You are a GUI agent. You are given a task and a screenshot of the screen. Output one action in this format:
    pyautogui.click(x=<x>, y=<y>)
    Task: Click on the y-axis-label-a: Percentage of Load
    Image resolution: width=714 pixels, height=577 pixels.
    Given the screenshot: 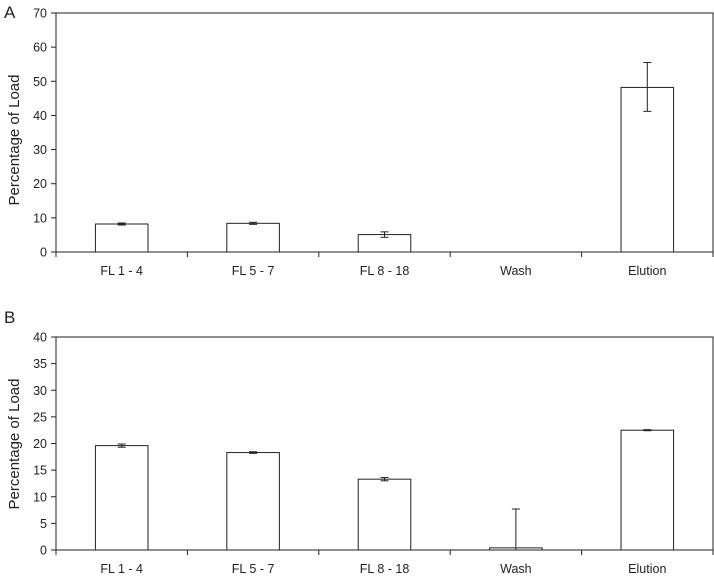 What is the action you would take?
    pyautogui.click(x=14, y=140)
    